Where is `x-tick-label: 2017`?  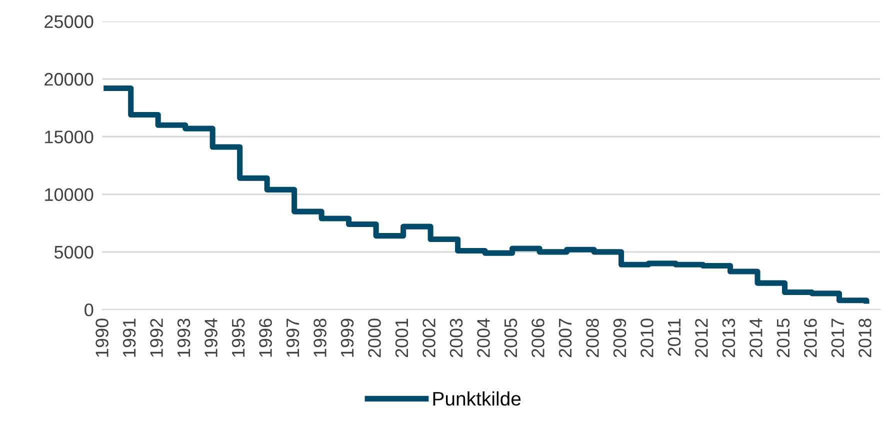
x-tick-label: 2017 is located at coordinates (837, 338).